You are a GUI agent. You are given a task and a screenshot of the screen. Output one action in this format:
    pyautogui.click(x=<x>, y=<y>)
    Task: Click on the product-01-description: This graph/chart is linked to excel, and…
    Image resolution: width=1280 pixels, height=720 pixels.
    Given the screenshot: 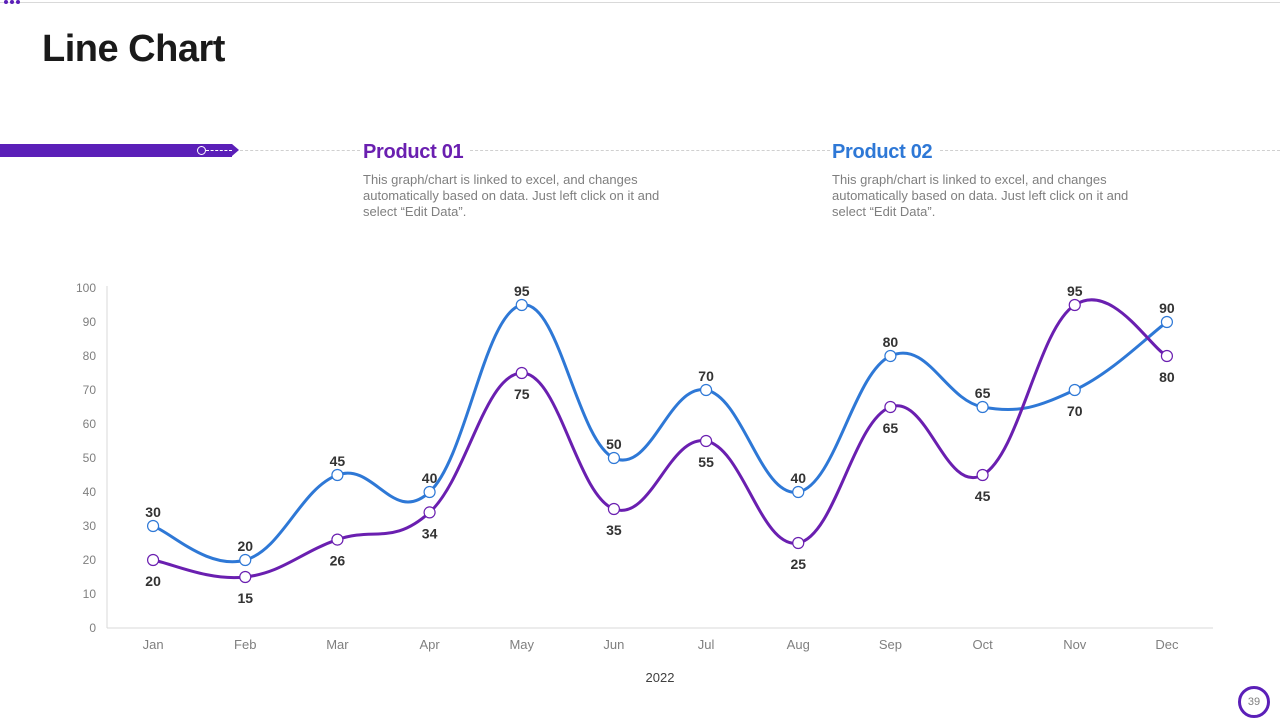 What is the action you would take?
    pyautogui.click(x=511, y=195)
    